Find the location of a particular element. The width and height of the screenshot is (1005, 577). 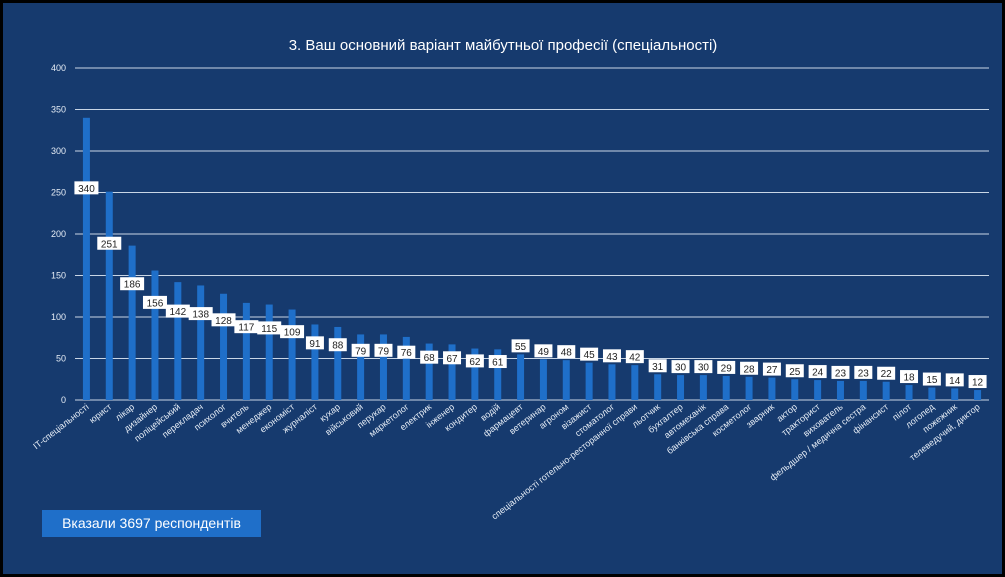

y-tick-label: 350 is located at coordinates (58, 110).